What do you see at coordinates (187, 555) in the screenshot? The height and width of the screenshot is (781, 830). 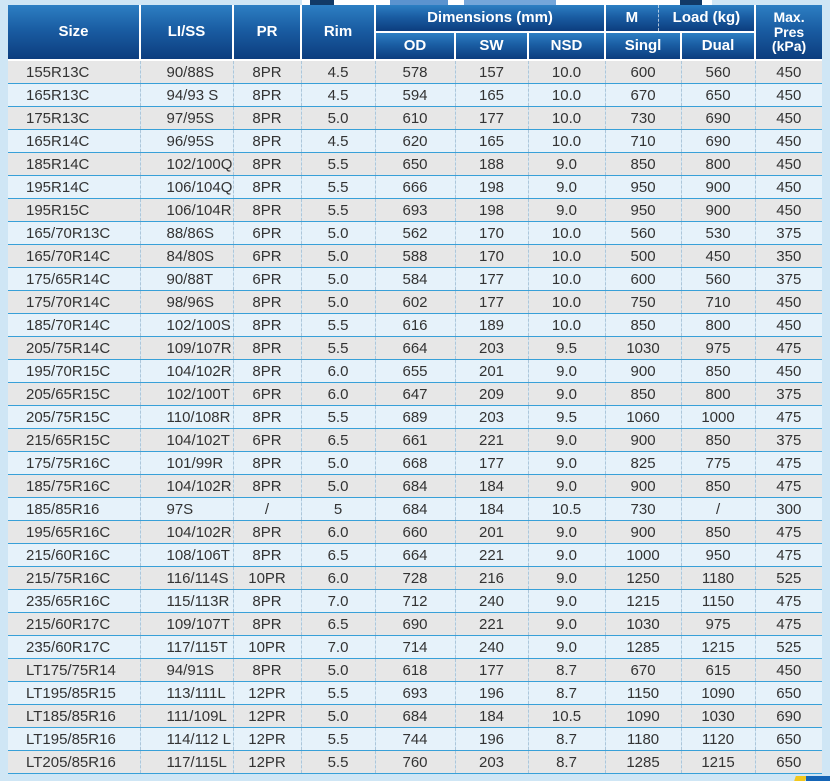 I see `cell-li-ss: 108/106T` at bounding box center [187, 555].